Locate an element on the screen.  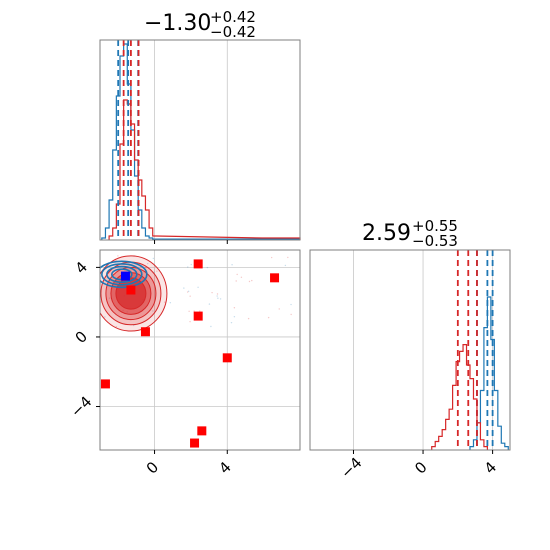
joint-panel-frame is located at coordinates (200, 350).